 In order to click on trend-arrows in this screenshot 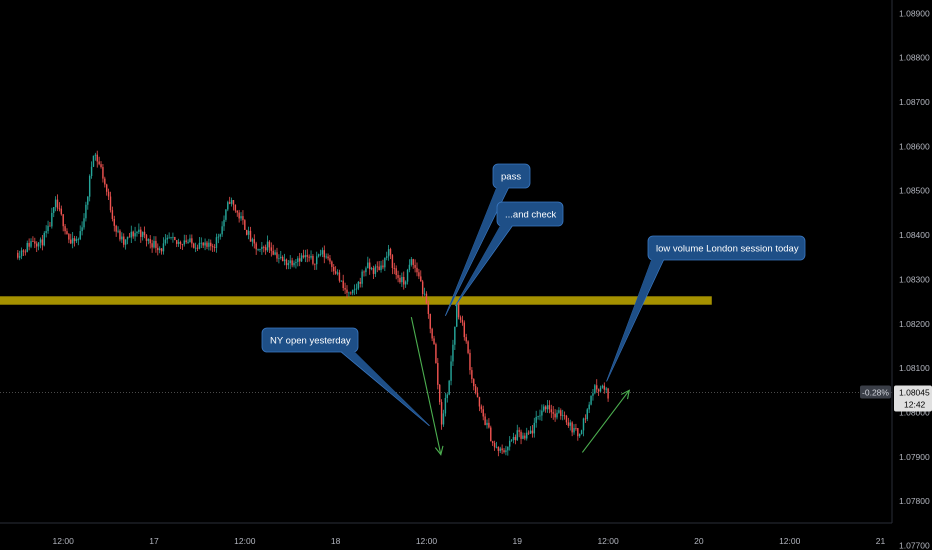, I will do `click(520, 386)`.